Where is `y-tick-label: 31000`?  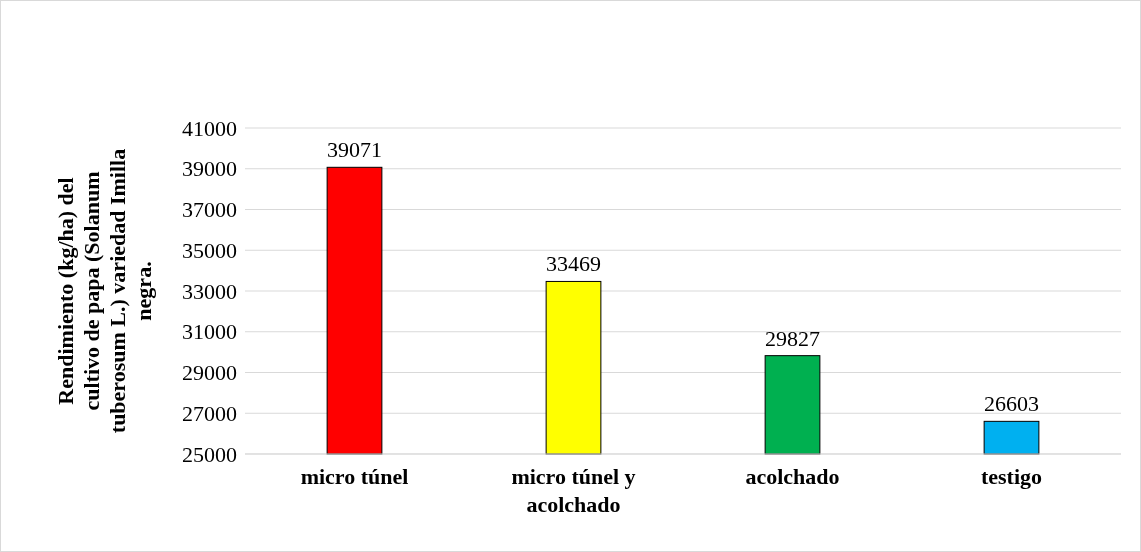 y-tick-label: 31000 is located at coordinates (209, 332).